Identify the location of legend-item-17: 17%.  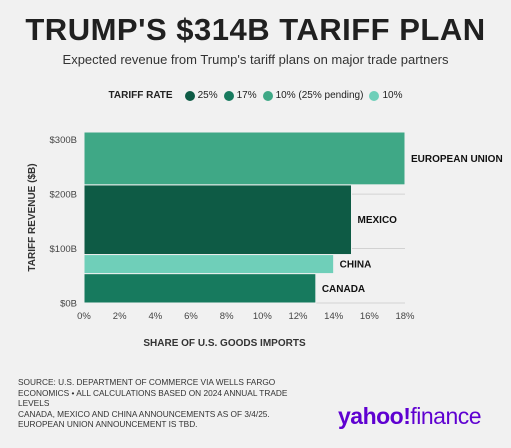
(240, 95).